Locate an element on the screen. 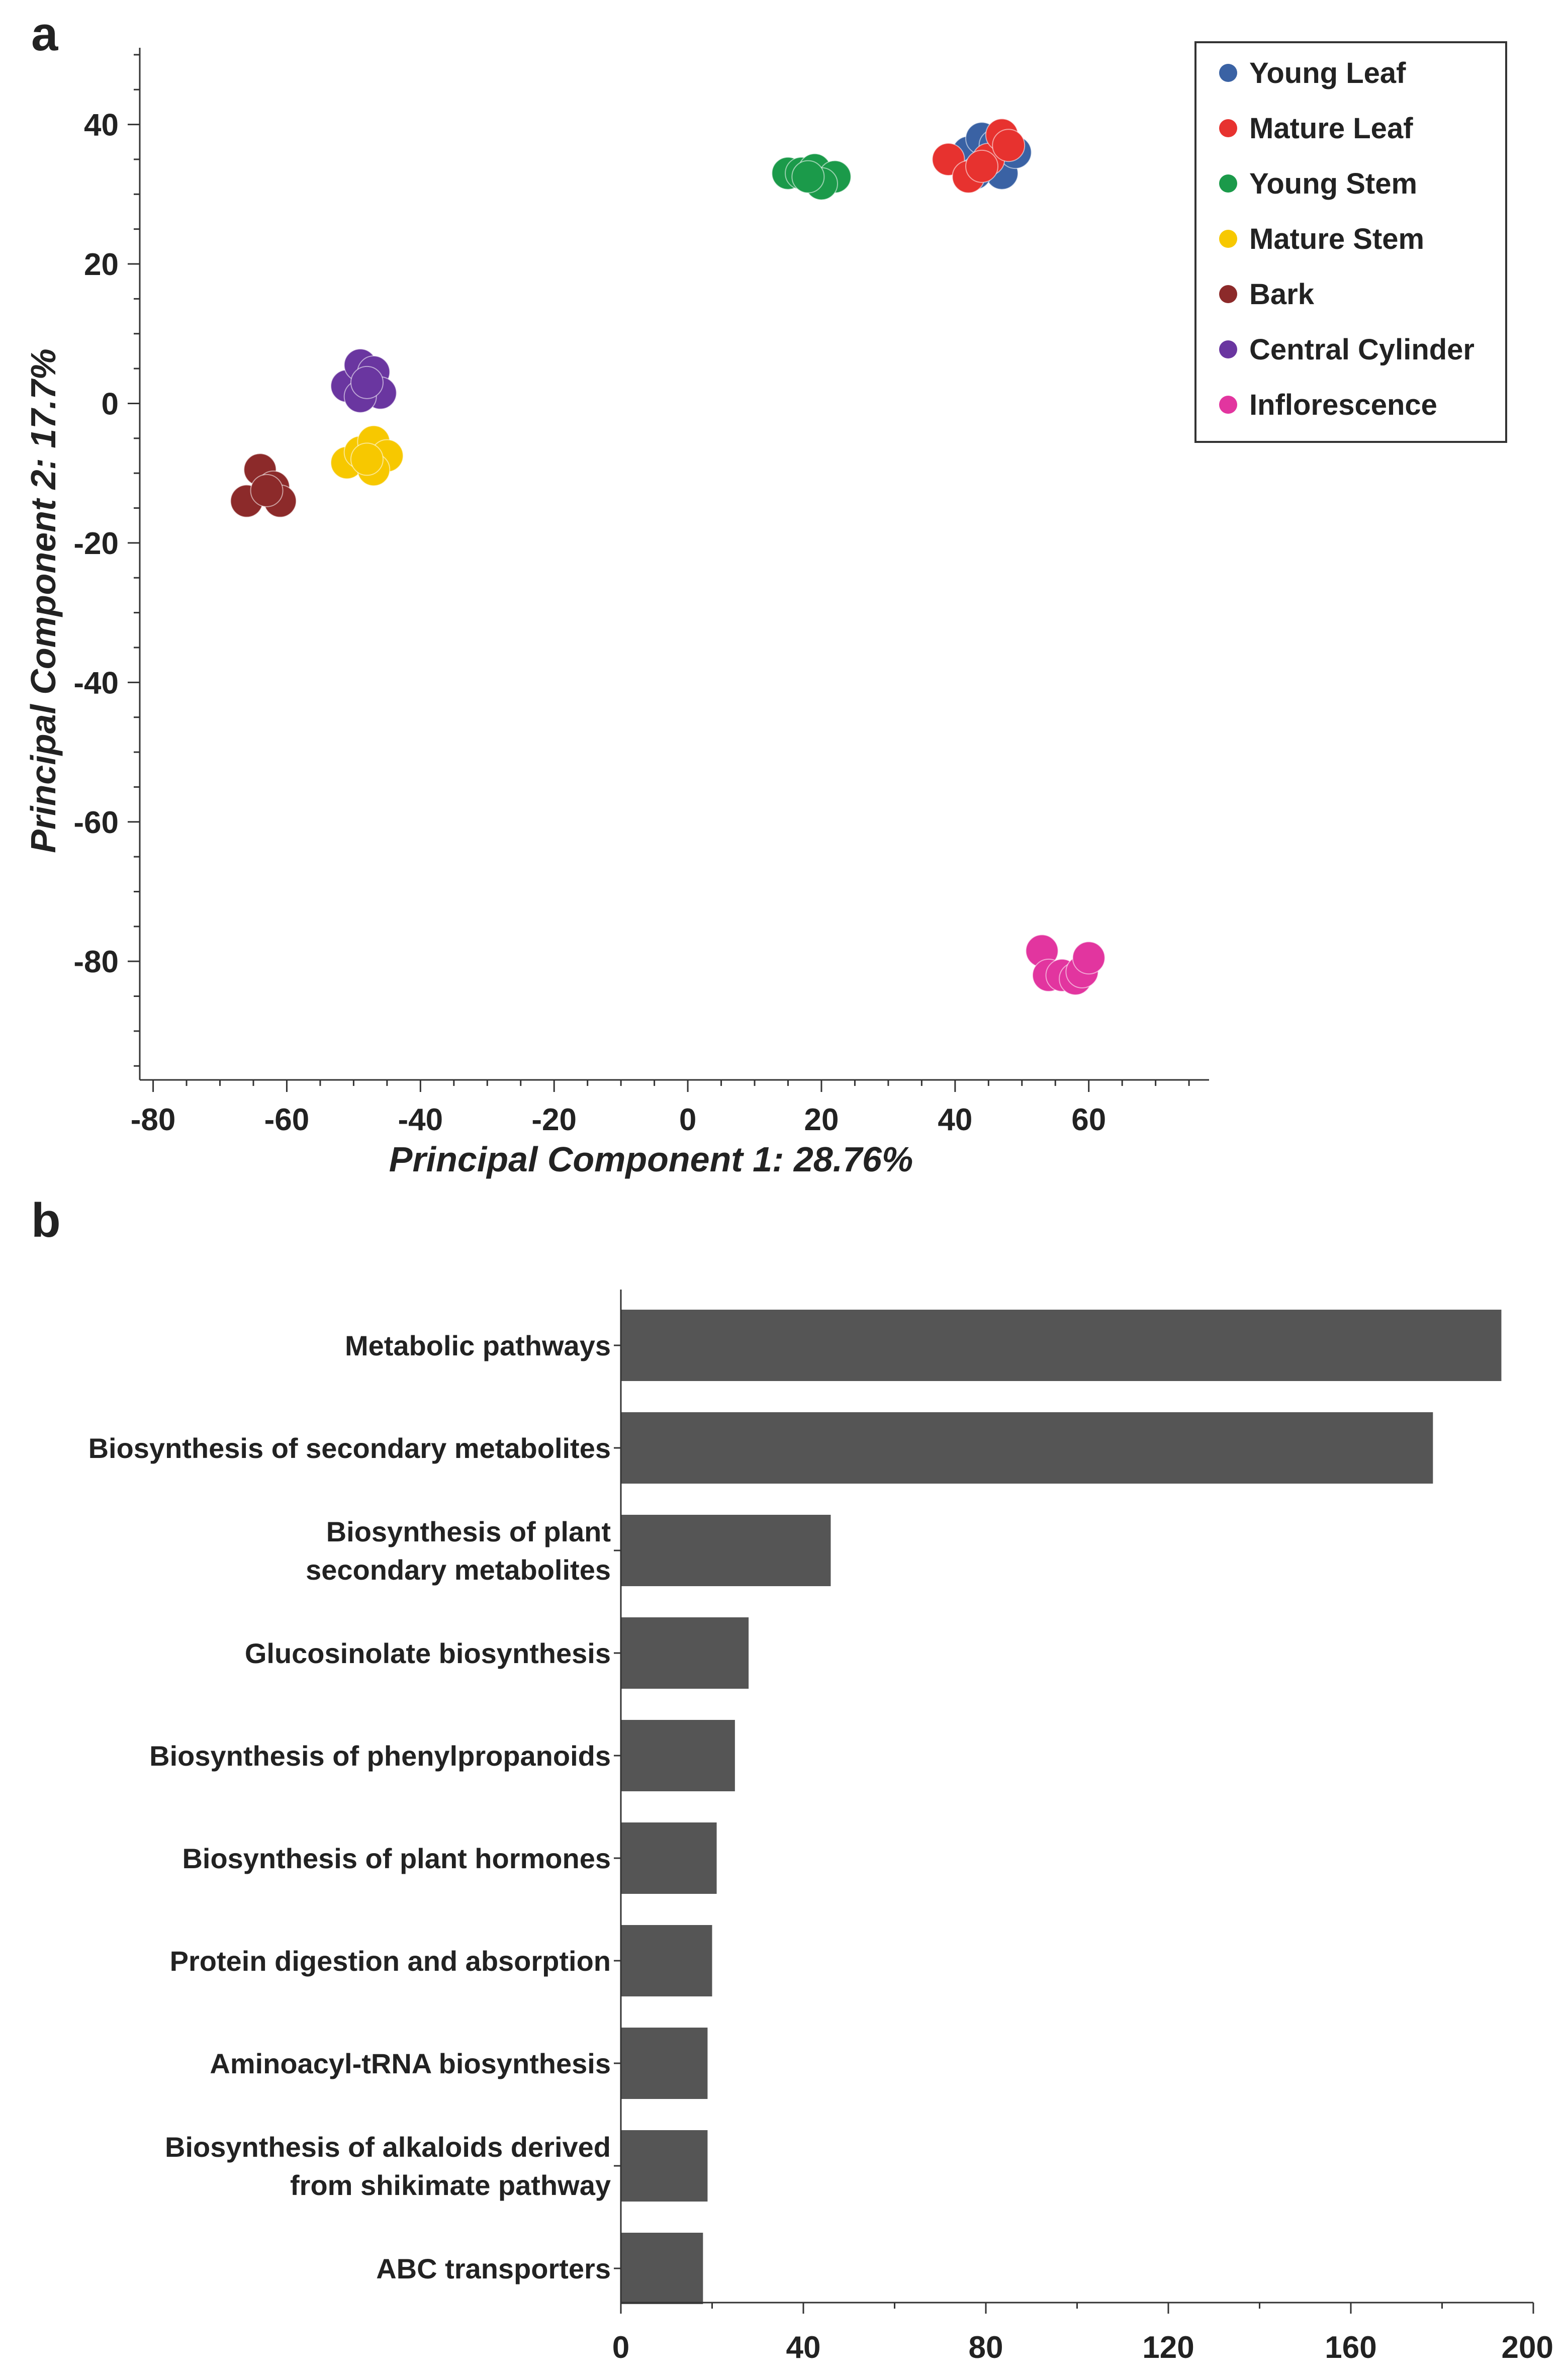  bar-biosynthesis-of-plant-hormones is located at coordinates (669, 1858).